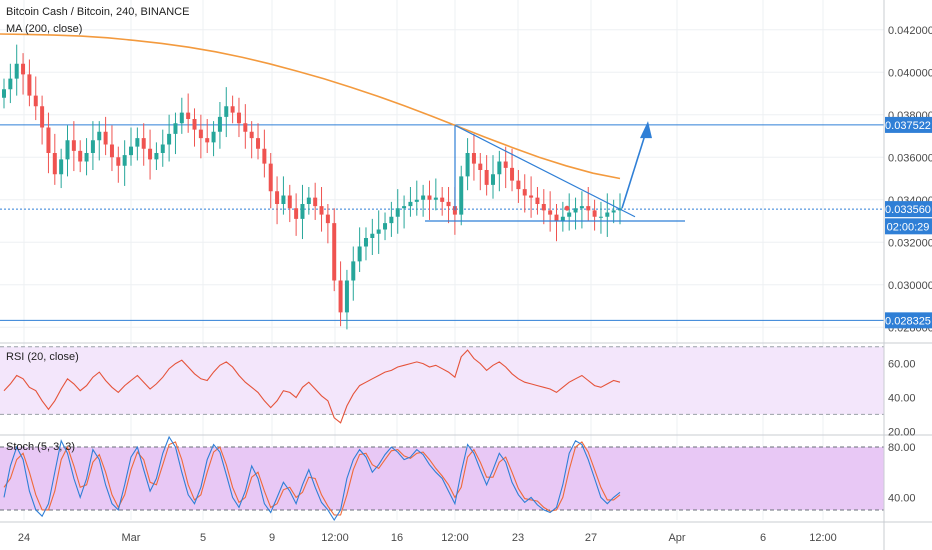  What do you see at coordinates (910, 31) in the screenshot?
I see `price-tick-label: 0.042000` at bounding box center [910, 31].